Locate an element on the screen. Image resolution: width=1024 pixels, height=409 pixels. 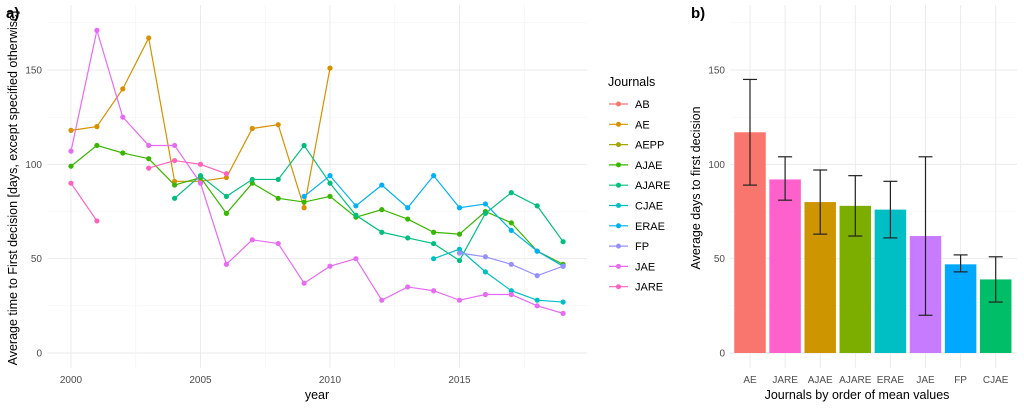
legend-label-JARE: JARE is located at coordinates (649, 288).